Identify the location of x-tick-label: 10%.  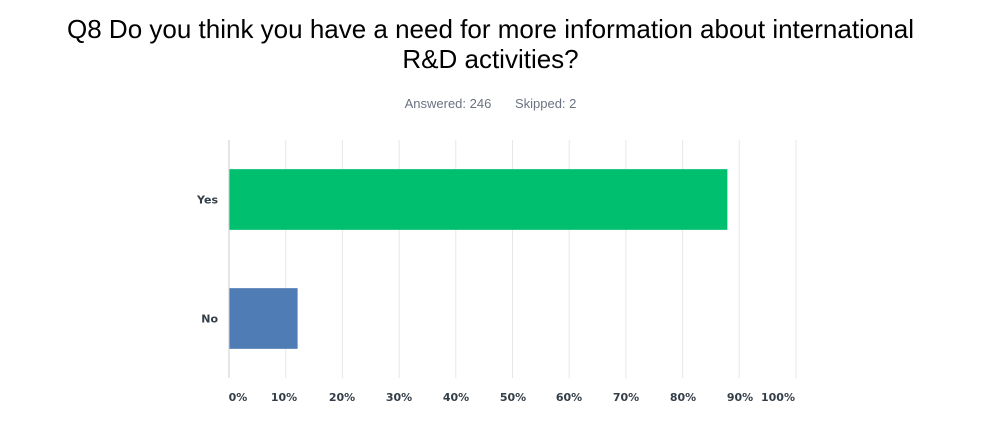
(284, 397).